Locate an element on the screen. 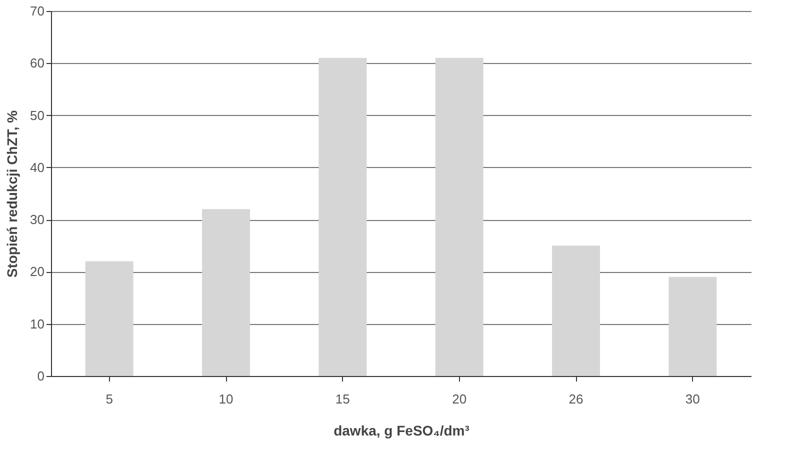 The height and width of the screenshot is (476, 795). y-tick-label: 30 is located at coordinates (37, 220).